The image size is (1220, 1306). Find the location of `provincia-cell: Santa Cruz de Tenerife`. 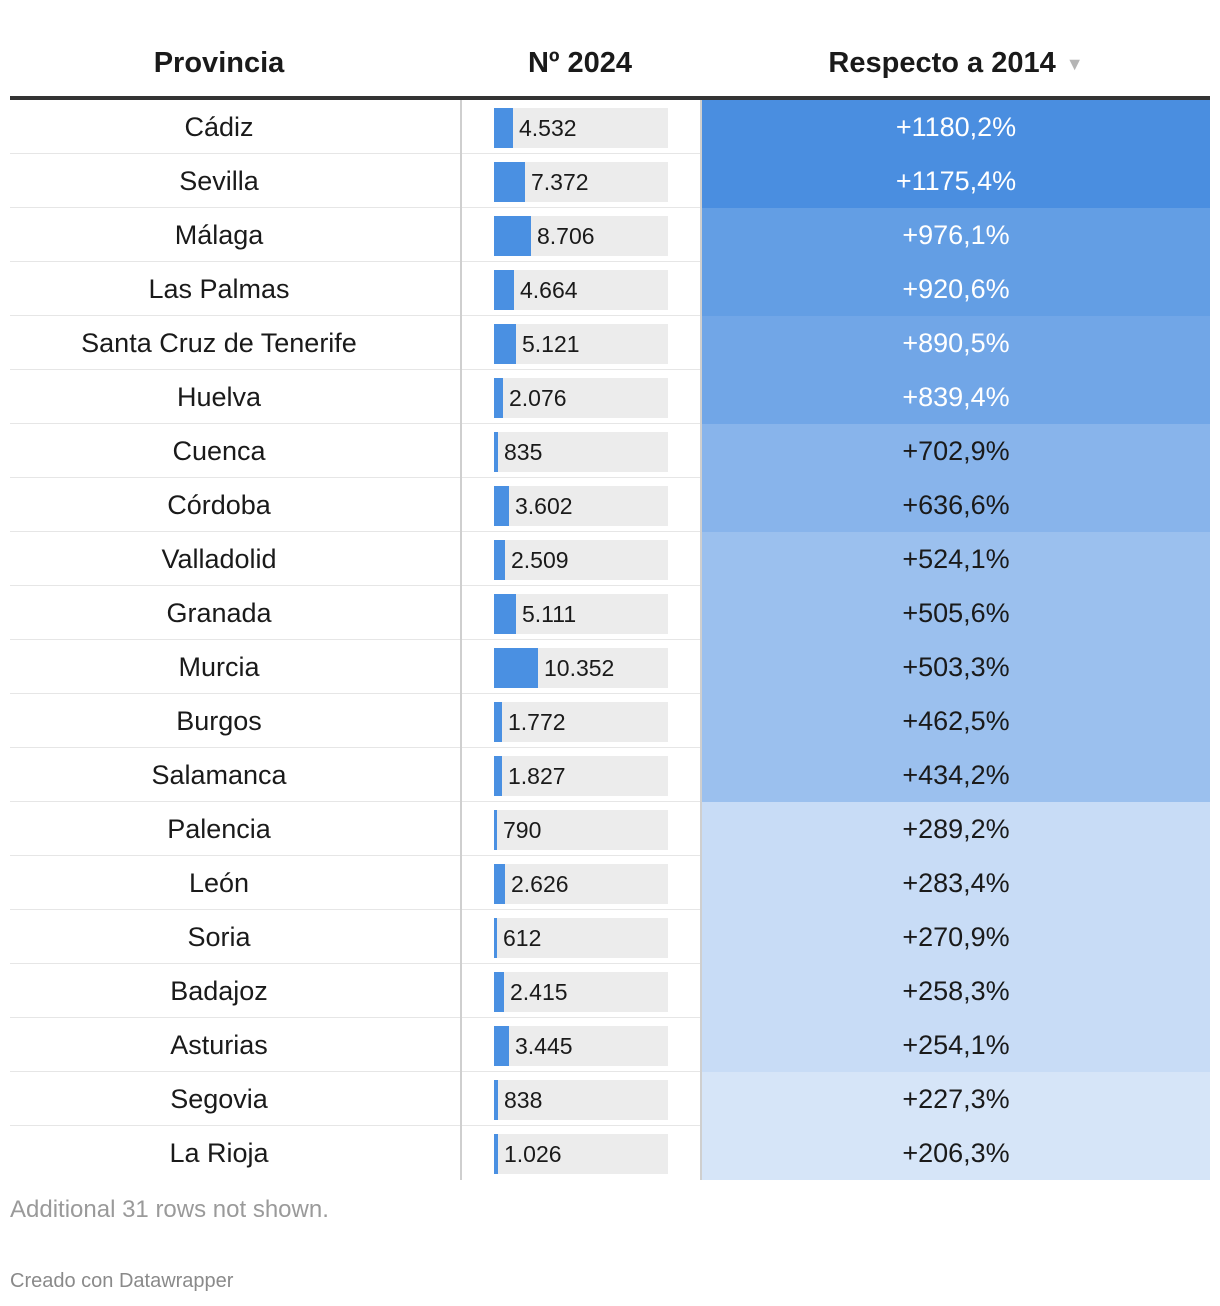

provincia-cell: Santa Cruz de Tenerife is located at coordinates (219, 343).